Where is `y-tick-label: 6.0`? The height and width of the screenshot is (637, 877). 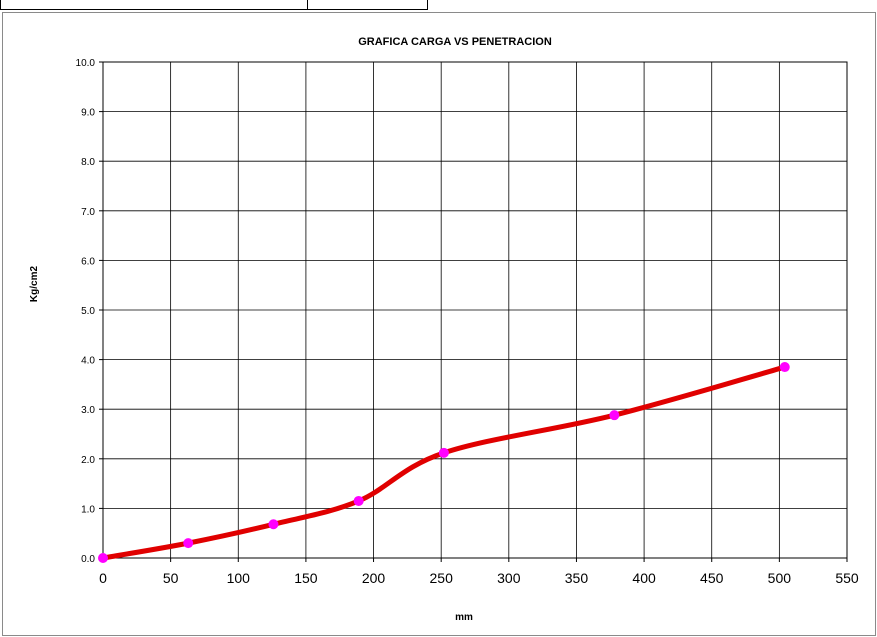
y-tick-label: 6.0 is located at coordinates (88, 261).